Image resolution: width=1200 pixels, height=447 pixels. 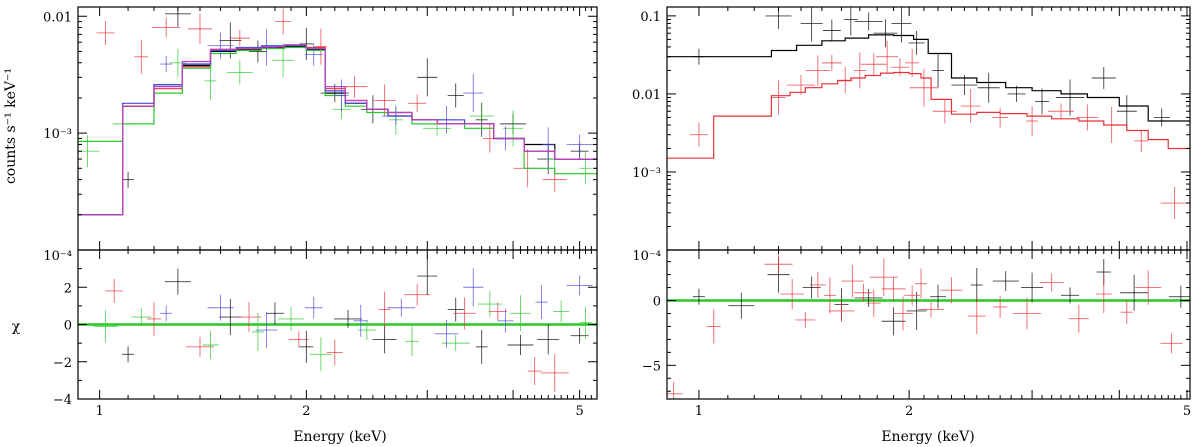 What do you see at coordinates (1187, 411) in the screenshot?
I see `right-residuals-x-tick-label: 5` at bounding box center [1187, 411].